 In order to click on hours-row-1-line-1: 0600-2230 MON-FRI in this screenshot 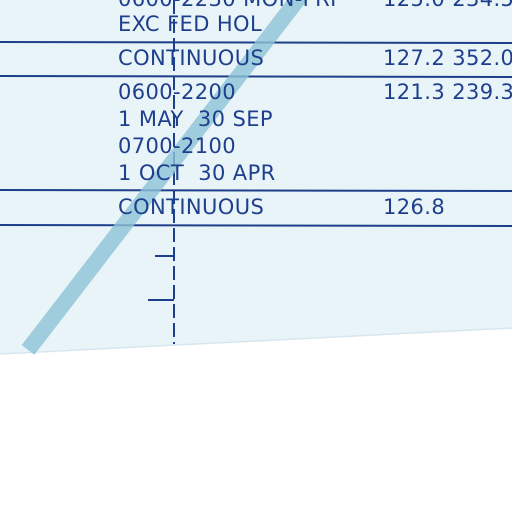, I will do `click(227, 6)`.